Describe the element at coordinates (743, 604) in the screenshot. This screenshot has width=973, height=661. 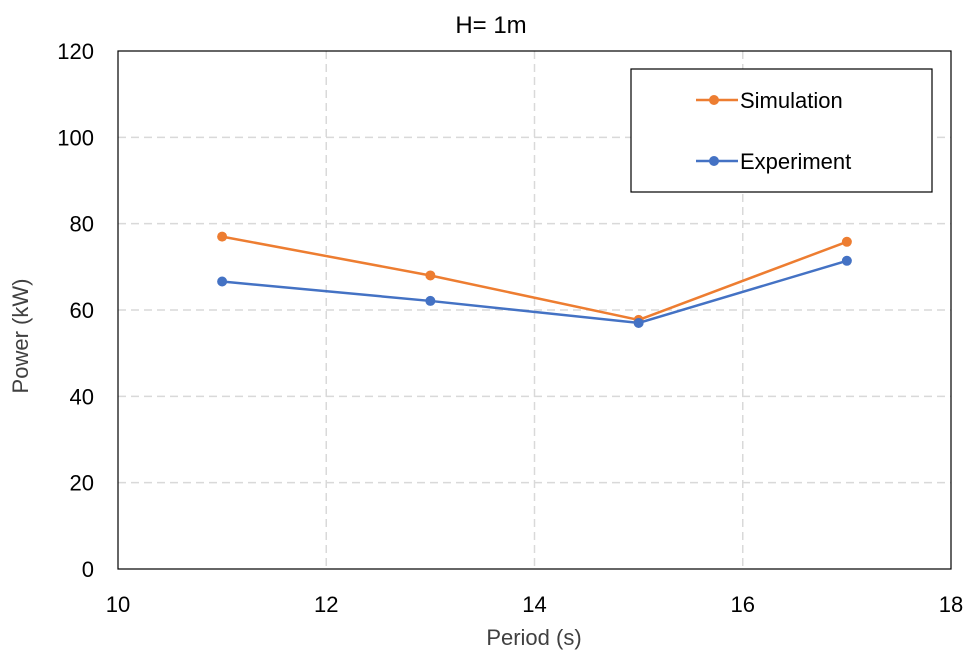
I see `x-tick-label: 16` at that location.